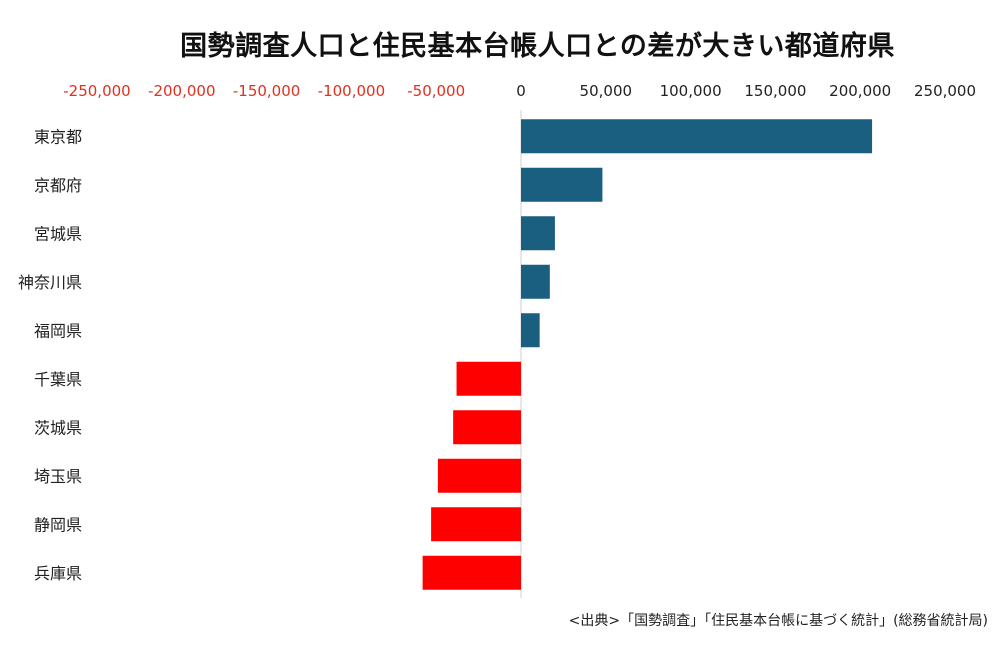 This screenshot has height=651, width=1000. I want to click on category-label: 東京都, so click(58, 136).